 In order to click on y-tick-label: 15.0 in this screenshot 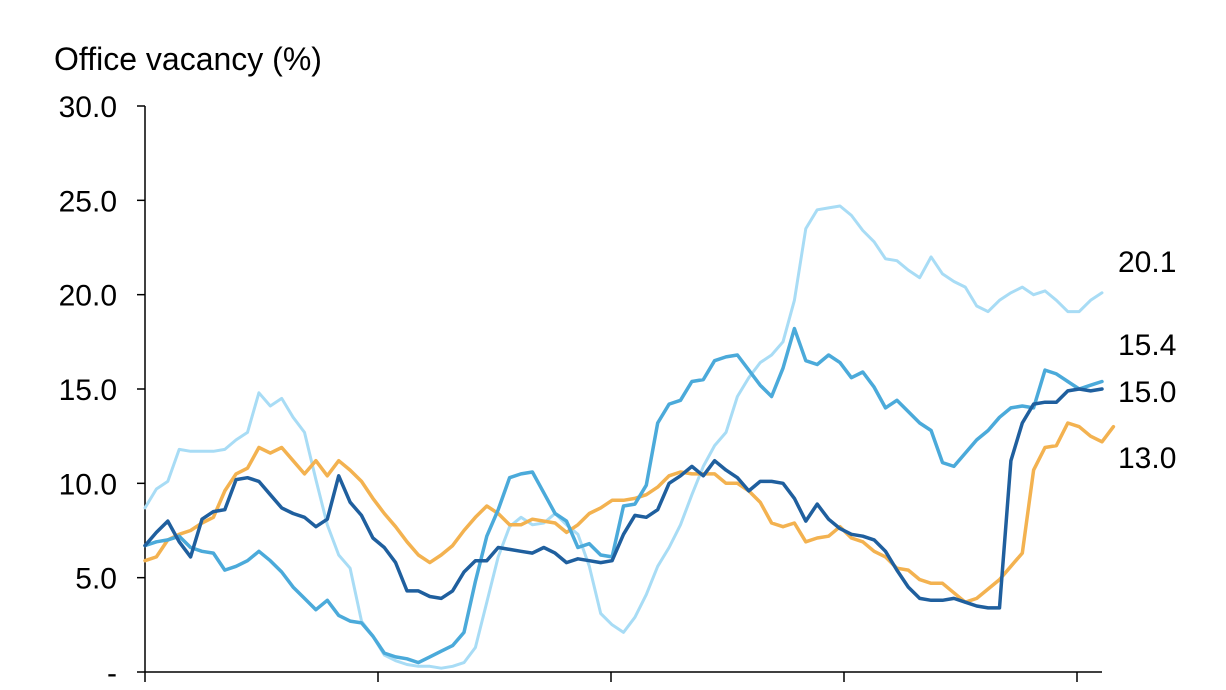, I will do `click(88, 390)`.